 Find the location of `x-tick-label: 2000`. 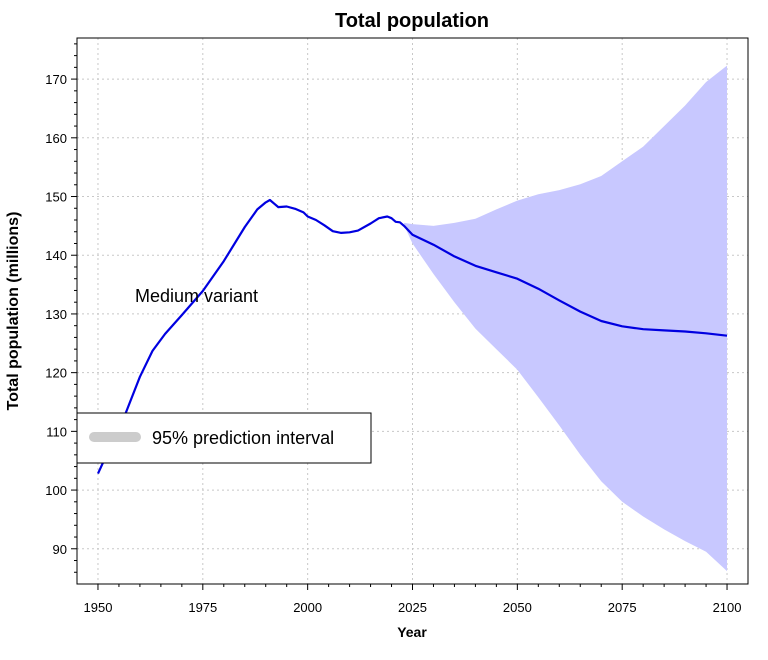

x-tick-label: 2000 is located at coordinates (307, 607).